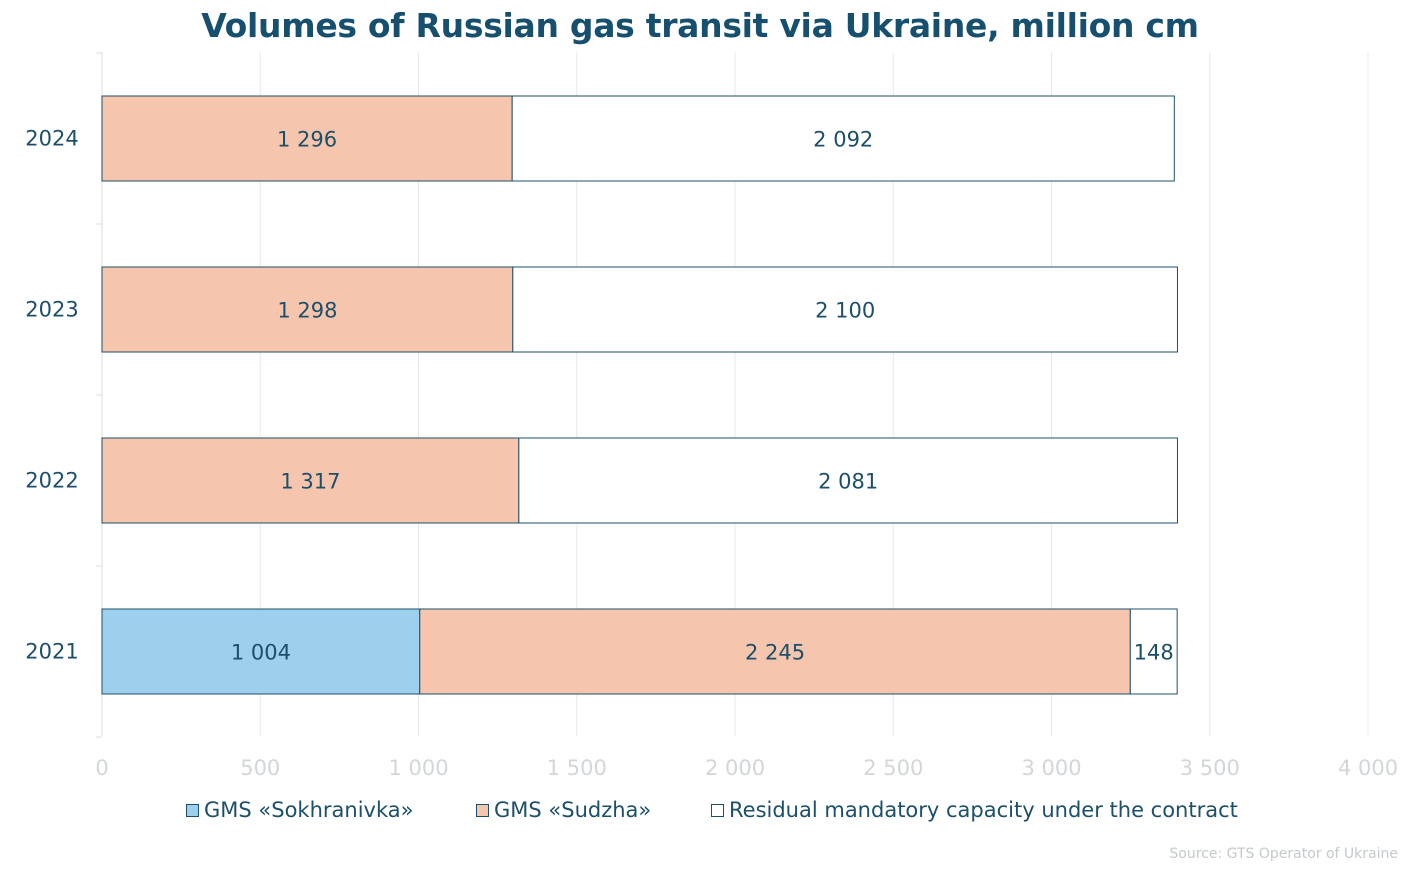  What do you see at coordinates (310, 482) in the screenshot?
I see `data-label-2022-series-1: 1 317` at bounding box center [310, 482].